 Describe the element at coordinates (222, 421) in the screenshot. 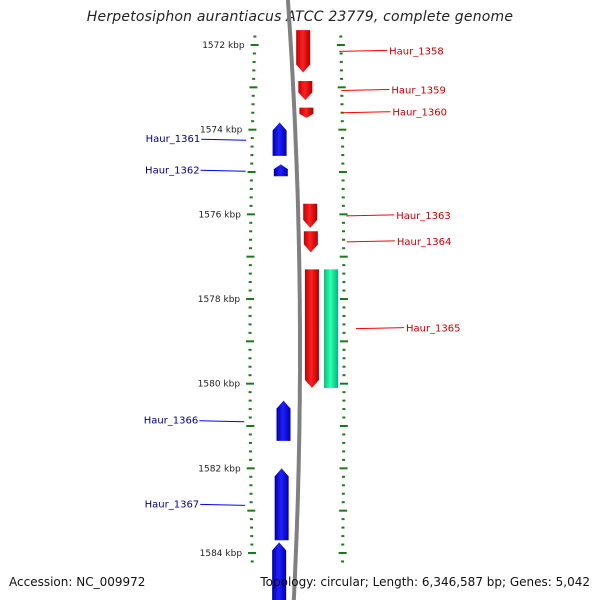

I see `gene-haur-1366-leader` at that location.